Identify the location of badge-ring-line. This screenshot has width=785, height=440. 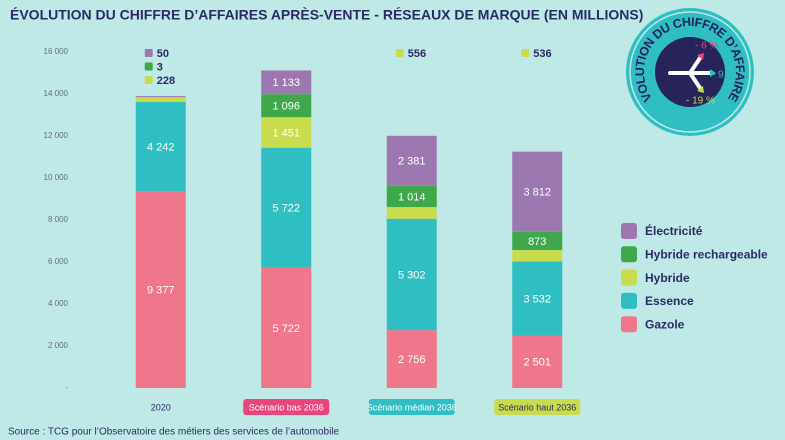
(690, 72).